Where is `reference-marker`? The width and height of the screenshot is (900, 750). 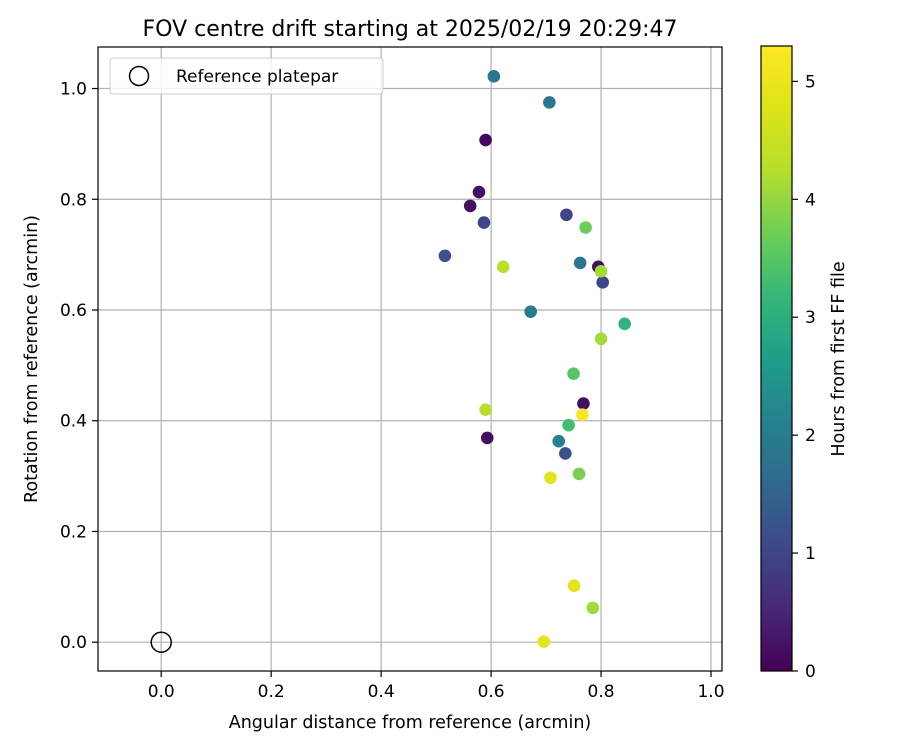 reference-marker is located at coordinates (161, 642).